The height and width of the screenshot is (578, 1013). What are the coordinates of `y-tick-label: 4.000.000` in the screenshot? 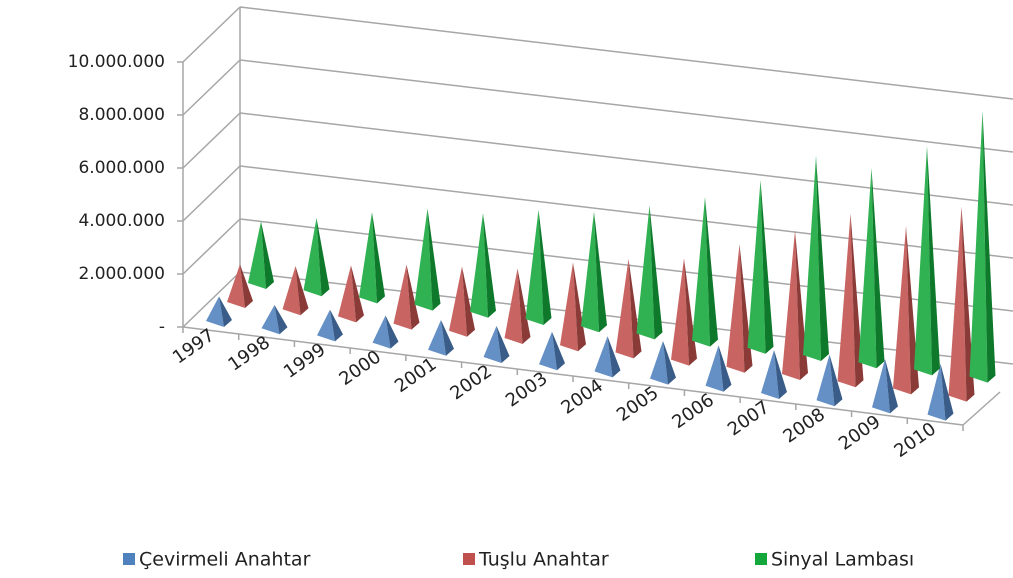 It's located at (121, 221).